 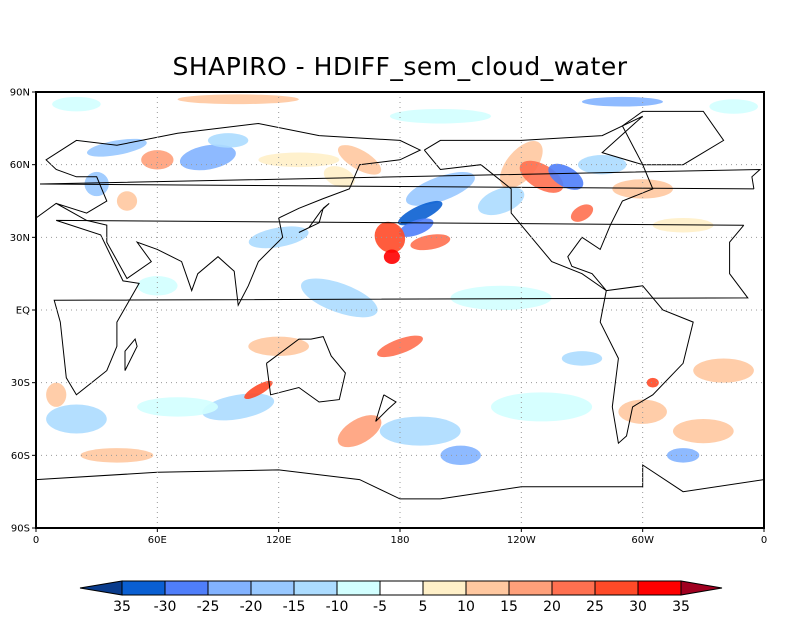 I want to click on lat-label: 90S, so click(x=20, y=529).